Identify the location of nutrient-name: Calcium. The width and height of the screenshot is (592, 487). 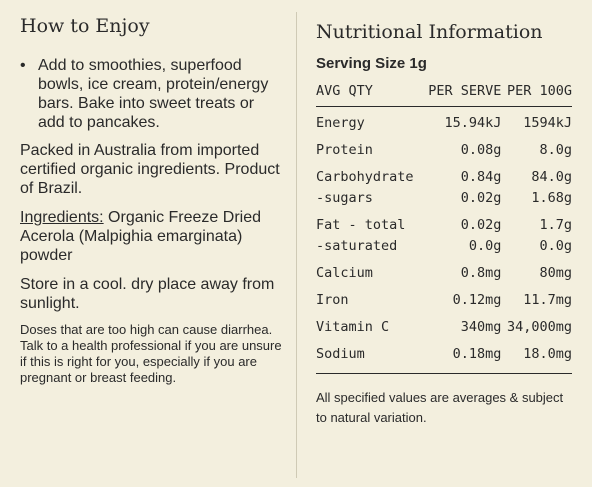
(344, 273).